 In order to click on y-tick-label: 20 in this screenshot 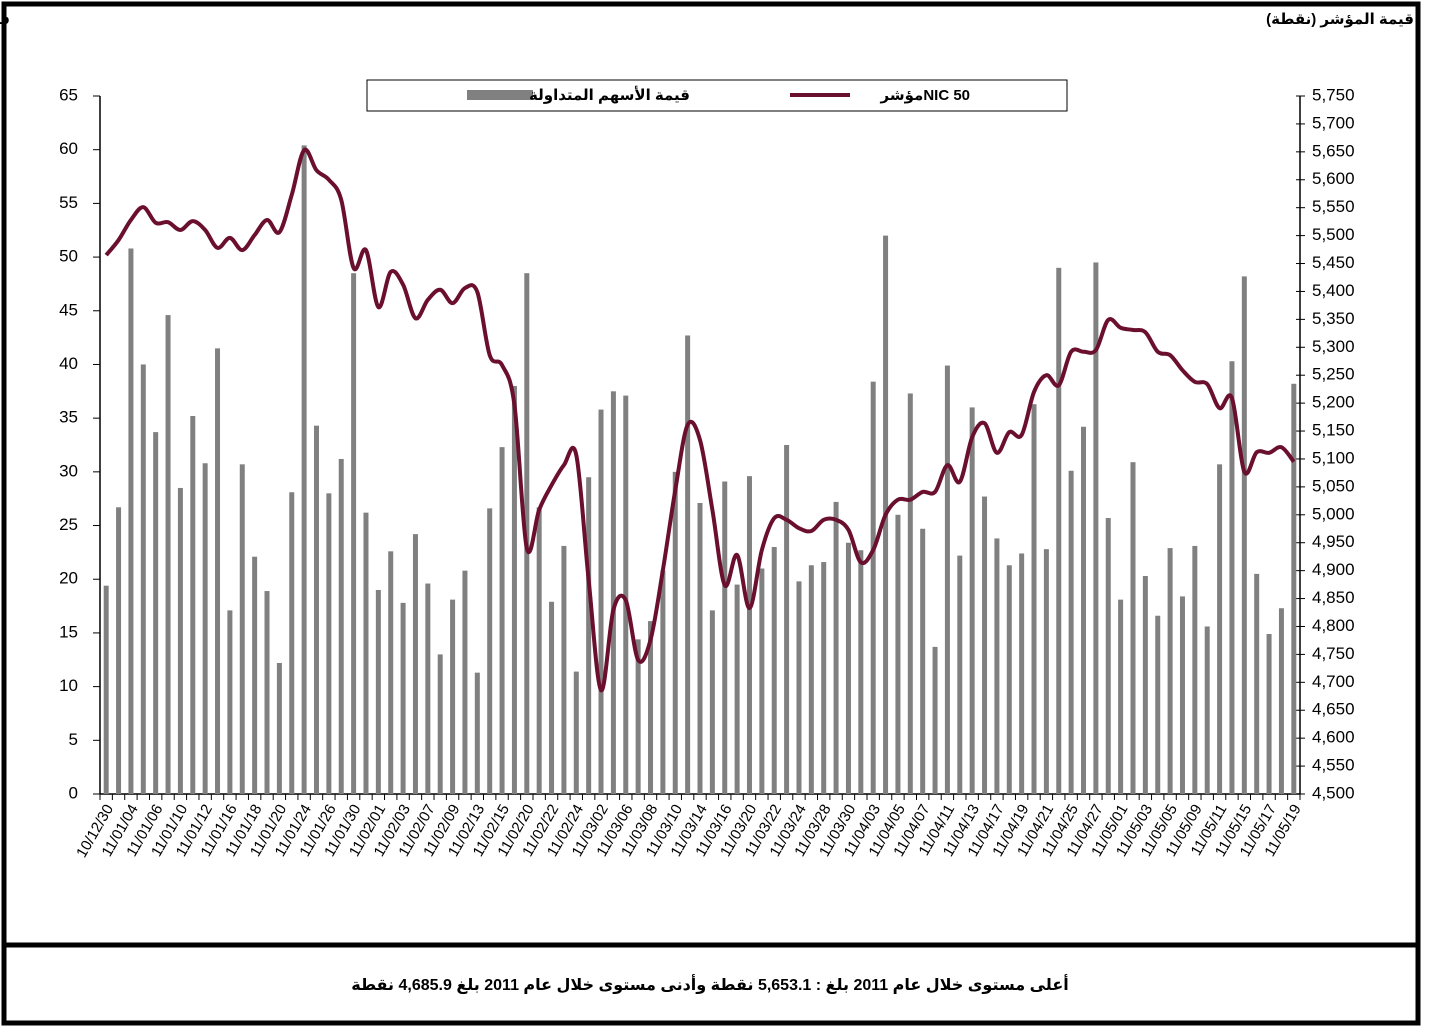, I will do `click(68, 578)`.